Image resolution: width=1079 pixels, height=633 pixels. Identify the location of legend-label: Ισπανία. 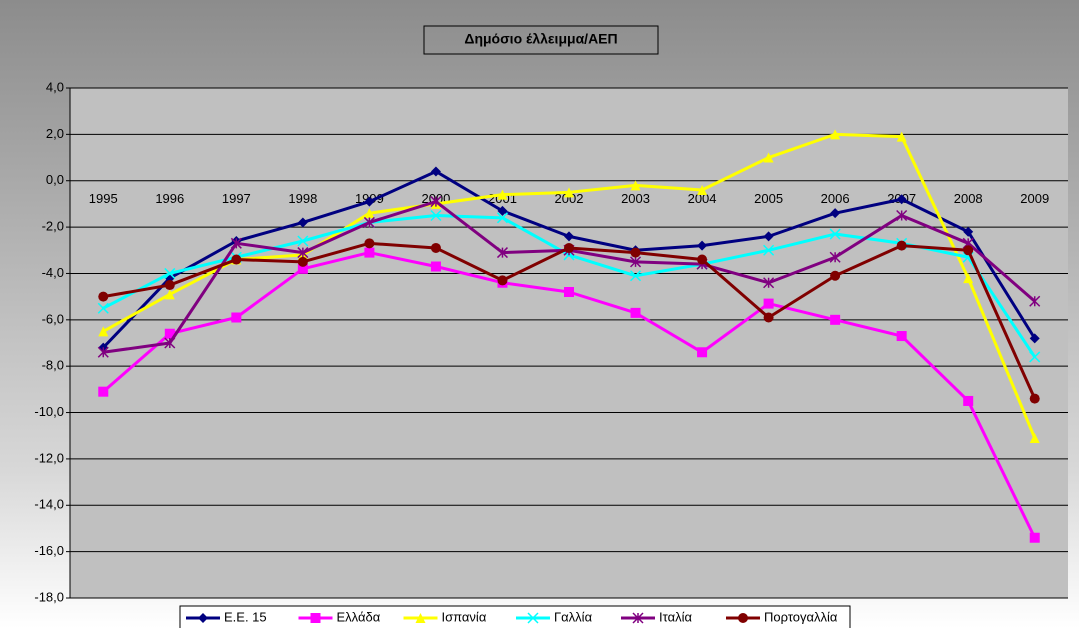
(464, 616).